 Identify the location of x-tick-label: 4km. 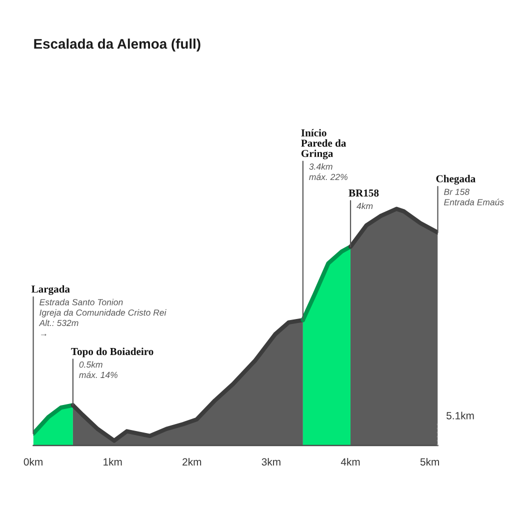
(350, 462).